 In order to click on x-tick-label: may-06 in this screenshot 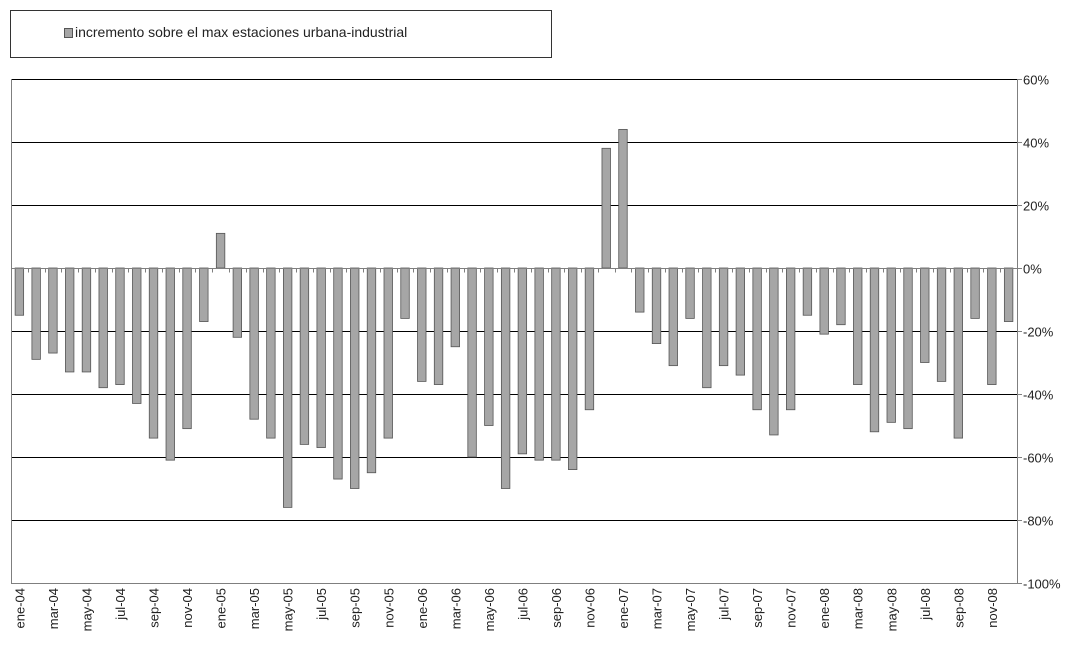, I will do `click(489, 609)`.